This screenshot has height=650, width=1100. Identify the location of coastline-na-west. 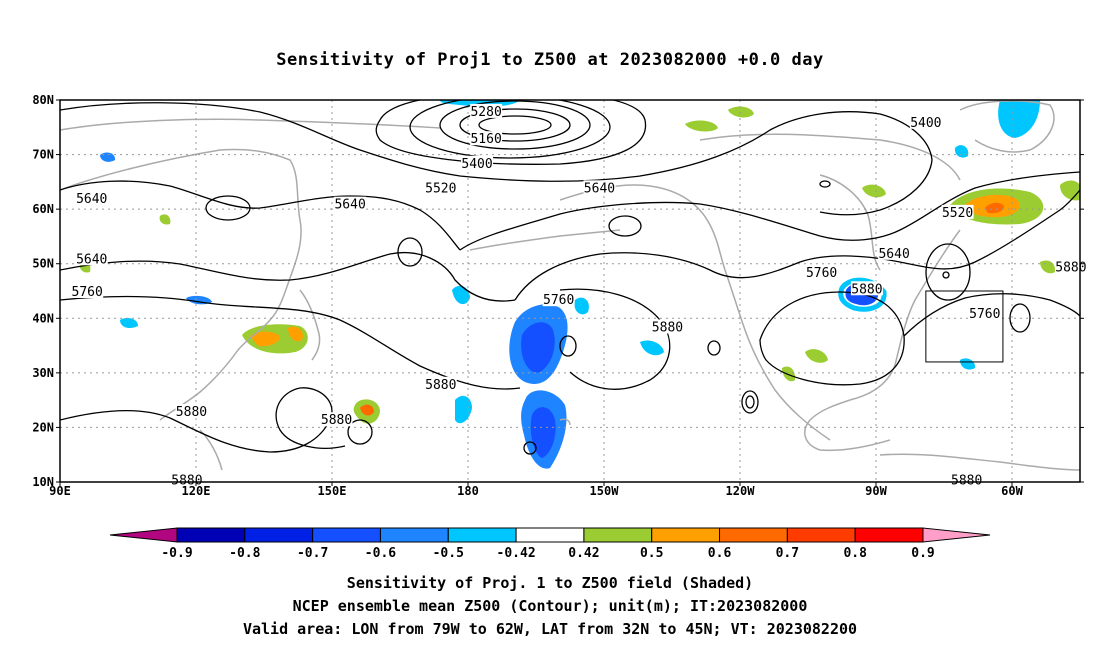
(777, 355).